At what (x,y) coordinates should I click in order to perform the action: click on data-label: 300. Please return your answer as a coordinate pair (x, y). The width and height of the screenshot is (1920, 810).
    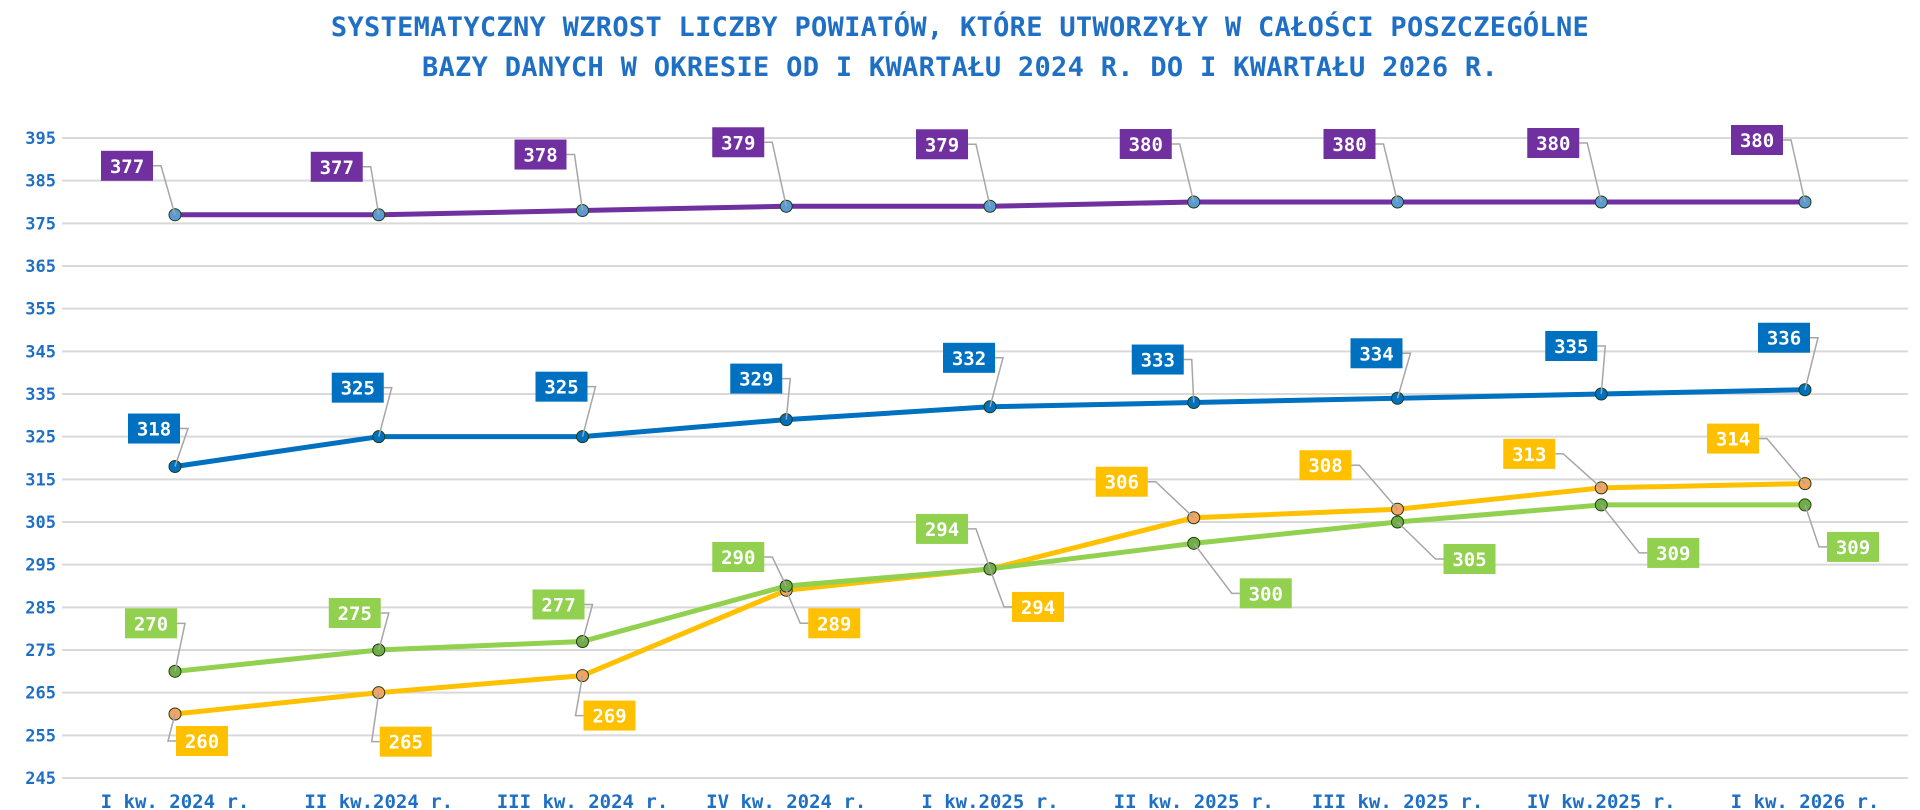
    Looking at the image, I should click on (1266, 594).